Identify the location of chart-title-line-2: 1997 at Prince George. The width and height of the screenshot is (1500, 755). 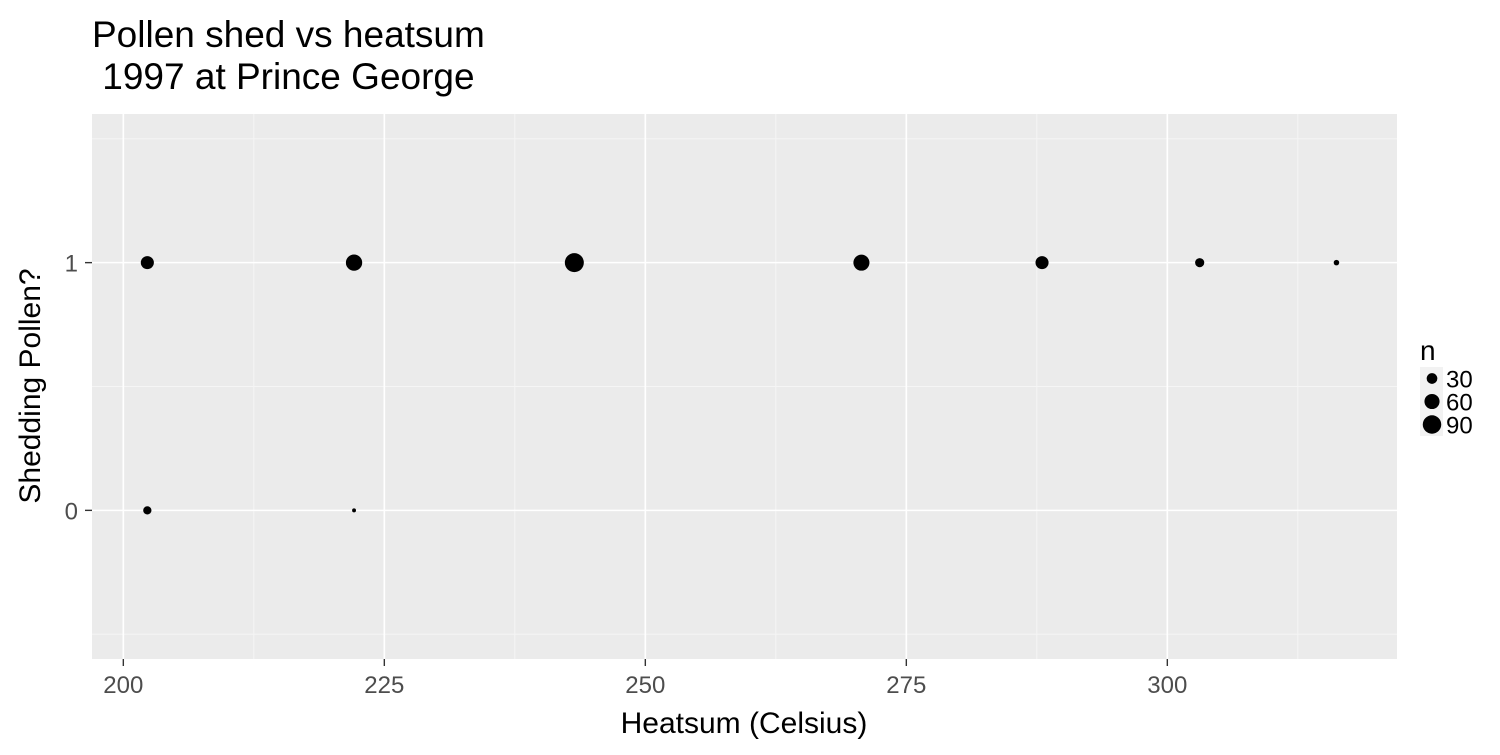
(283, 76).